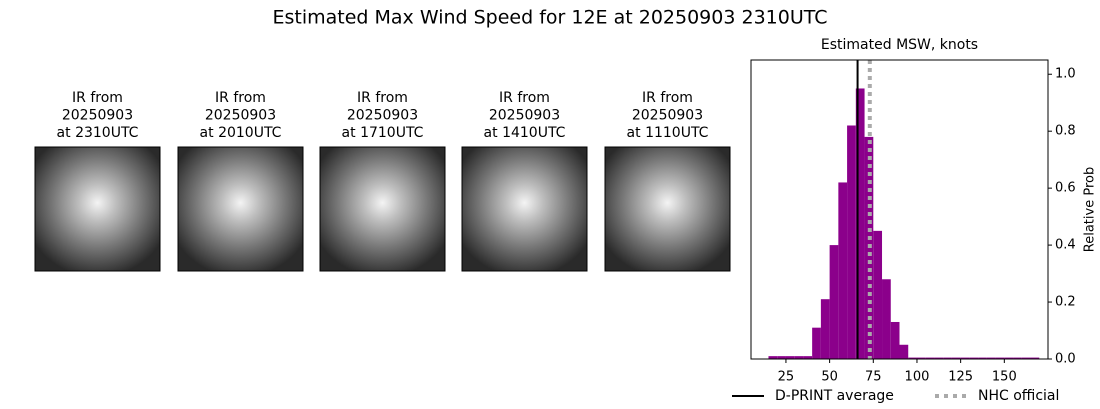  What do you see at coordinates (786, 377) in the screenshot?
I see `x-tick-label: 25` at bounding box center [786, 377].